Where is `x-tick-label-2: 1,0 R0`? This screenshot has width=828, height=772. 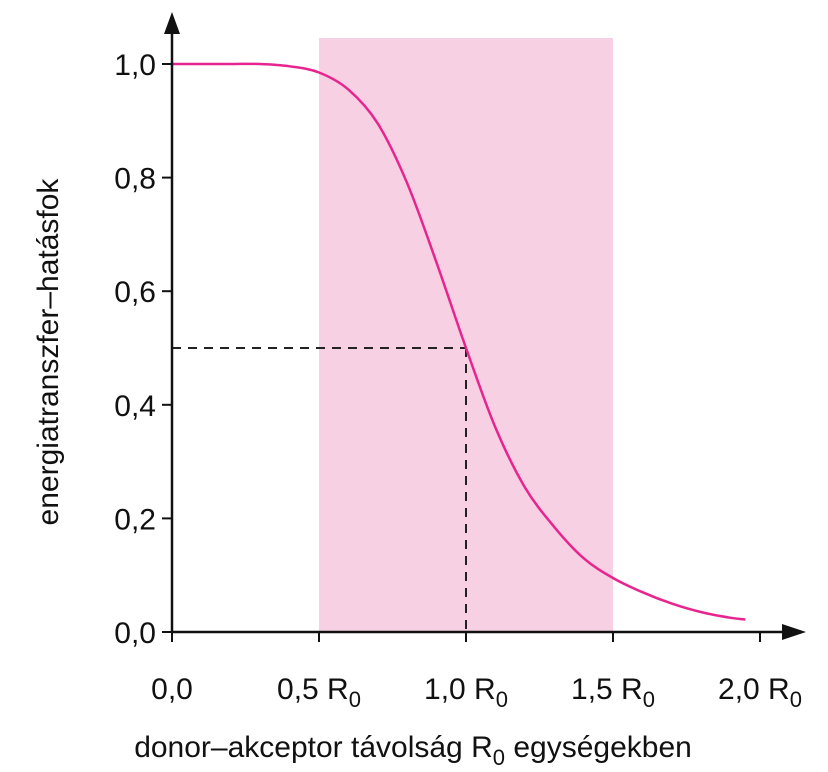
x-tick-label-2: 1,0 R0 is located at coordinates (466, 692).